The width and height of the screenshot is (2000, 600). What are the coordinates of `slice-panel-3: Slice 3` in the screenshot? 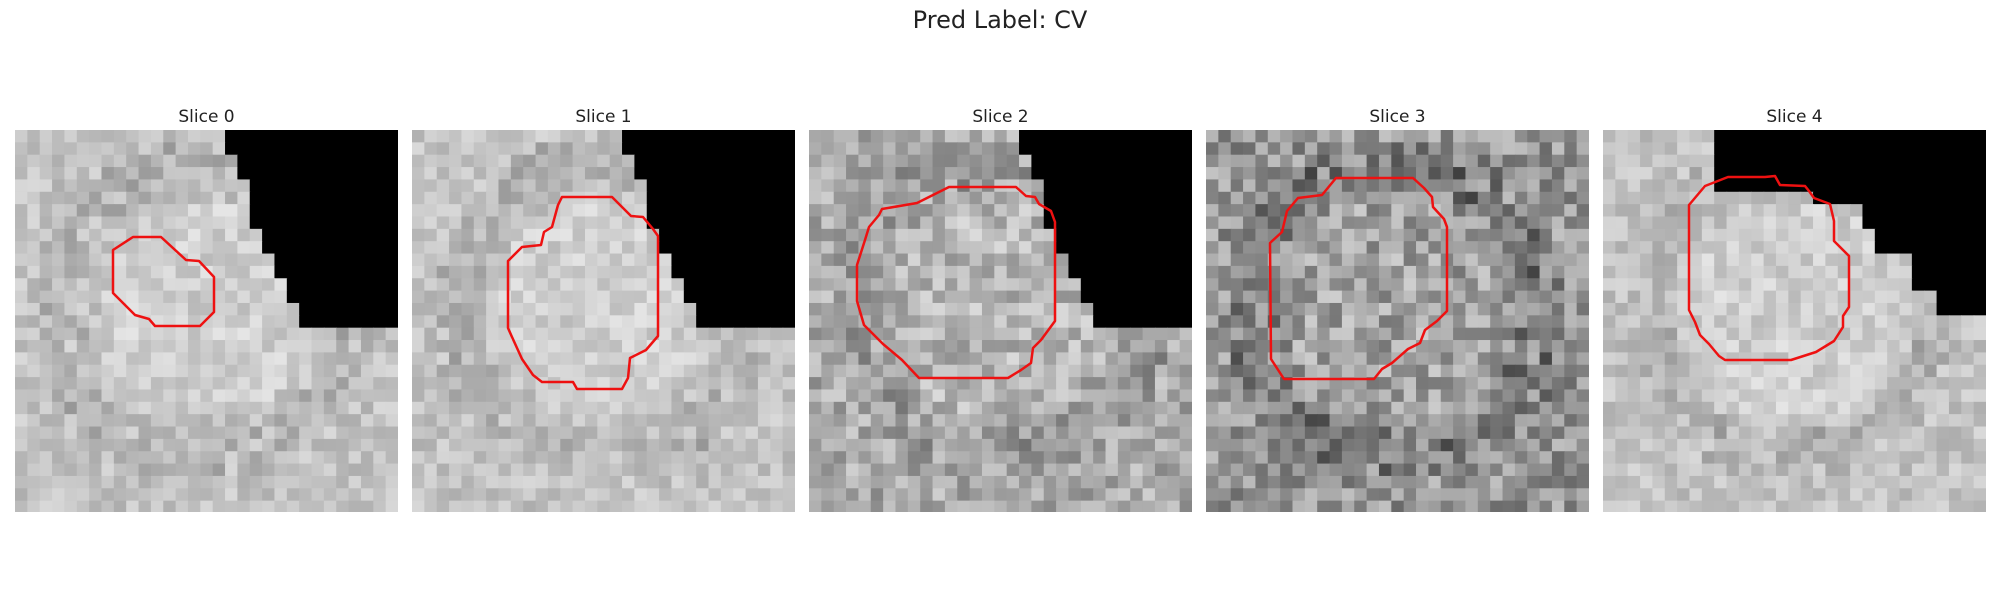 It's located at (1397, 308).